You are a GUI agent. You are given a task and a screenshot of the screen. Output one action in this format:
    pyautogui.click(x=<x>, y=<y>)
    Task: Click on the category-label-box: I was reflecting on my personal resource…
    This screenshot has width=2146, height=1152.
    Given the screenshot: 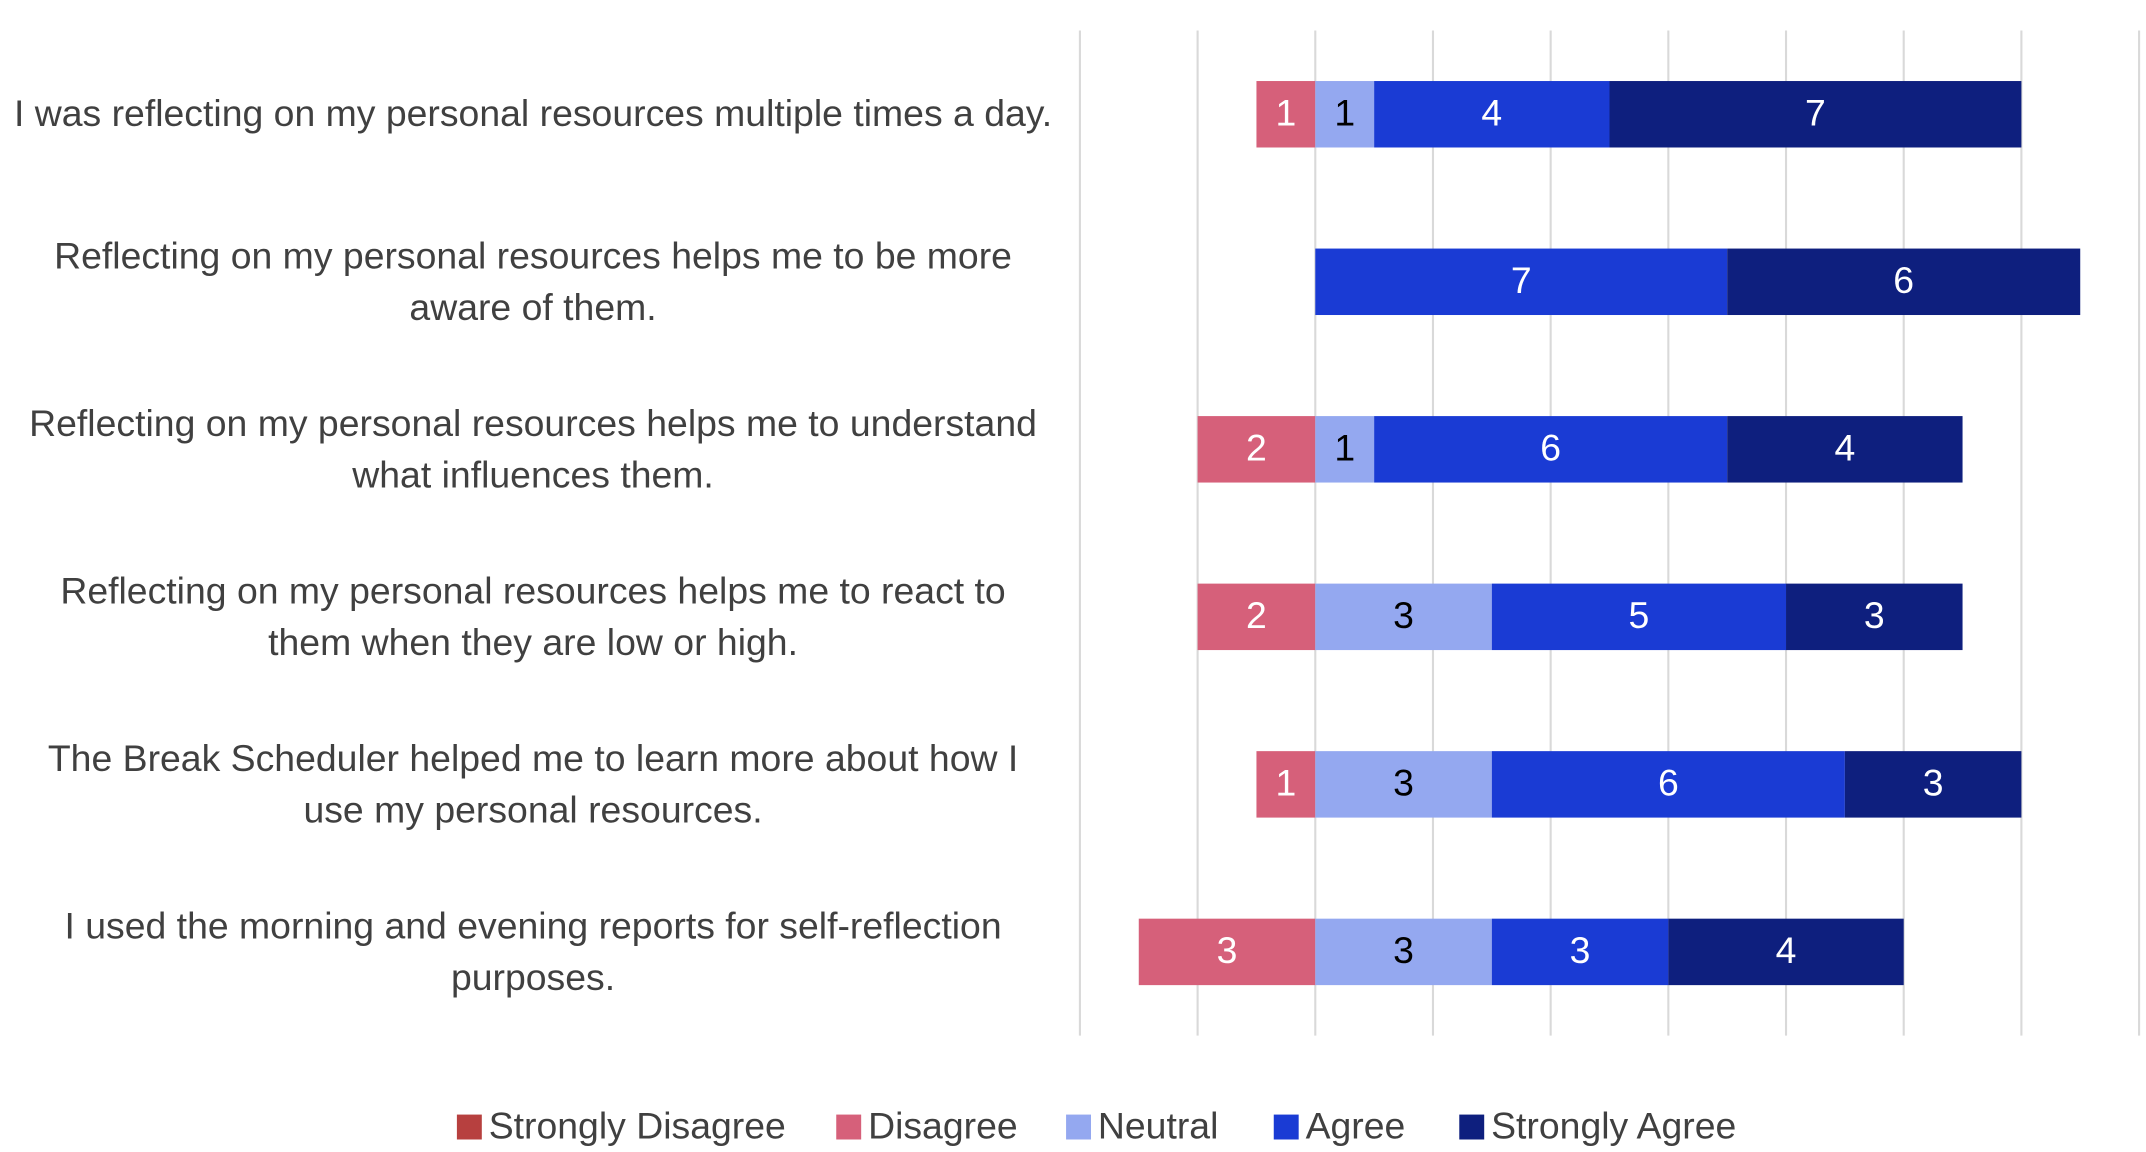 What is the action you would take?
    pyautogui.click(x=533, y=114)
    